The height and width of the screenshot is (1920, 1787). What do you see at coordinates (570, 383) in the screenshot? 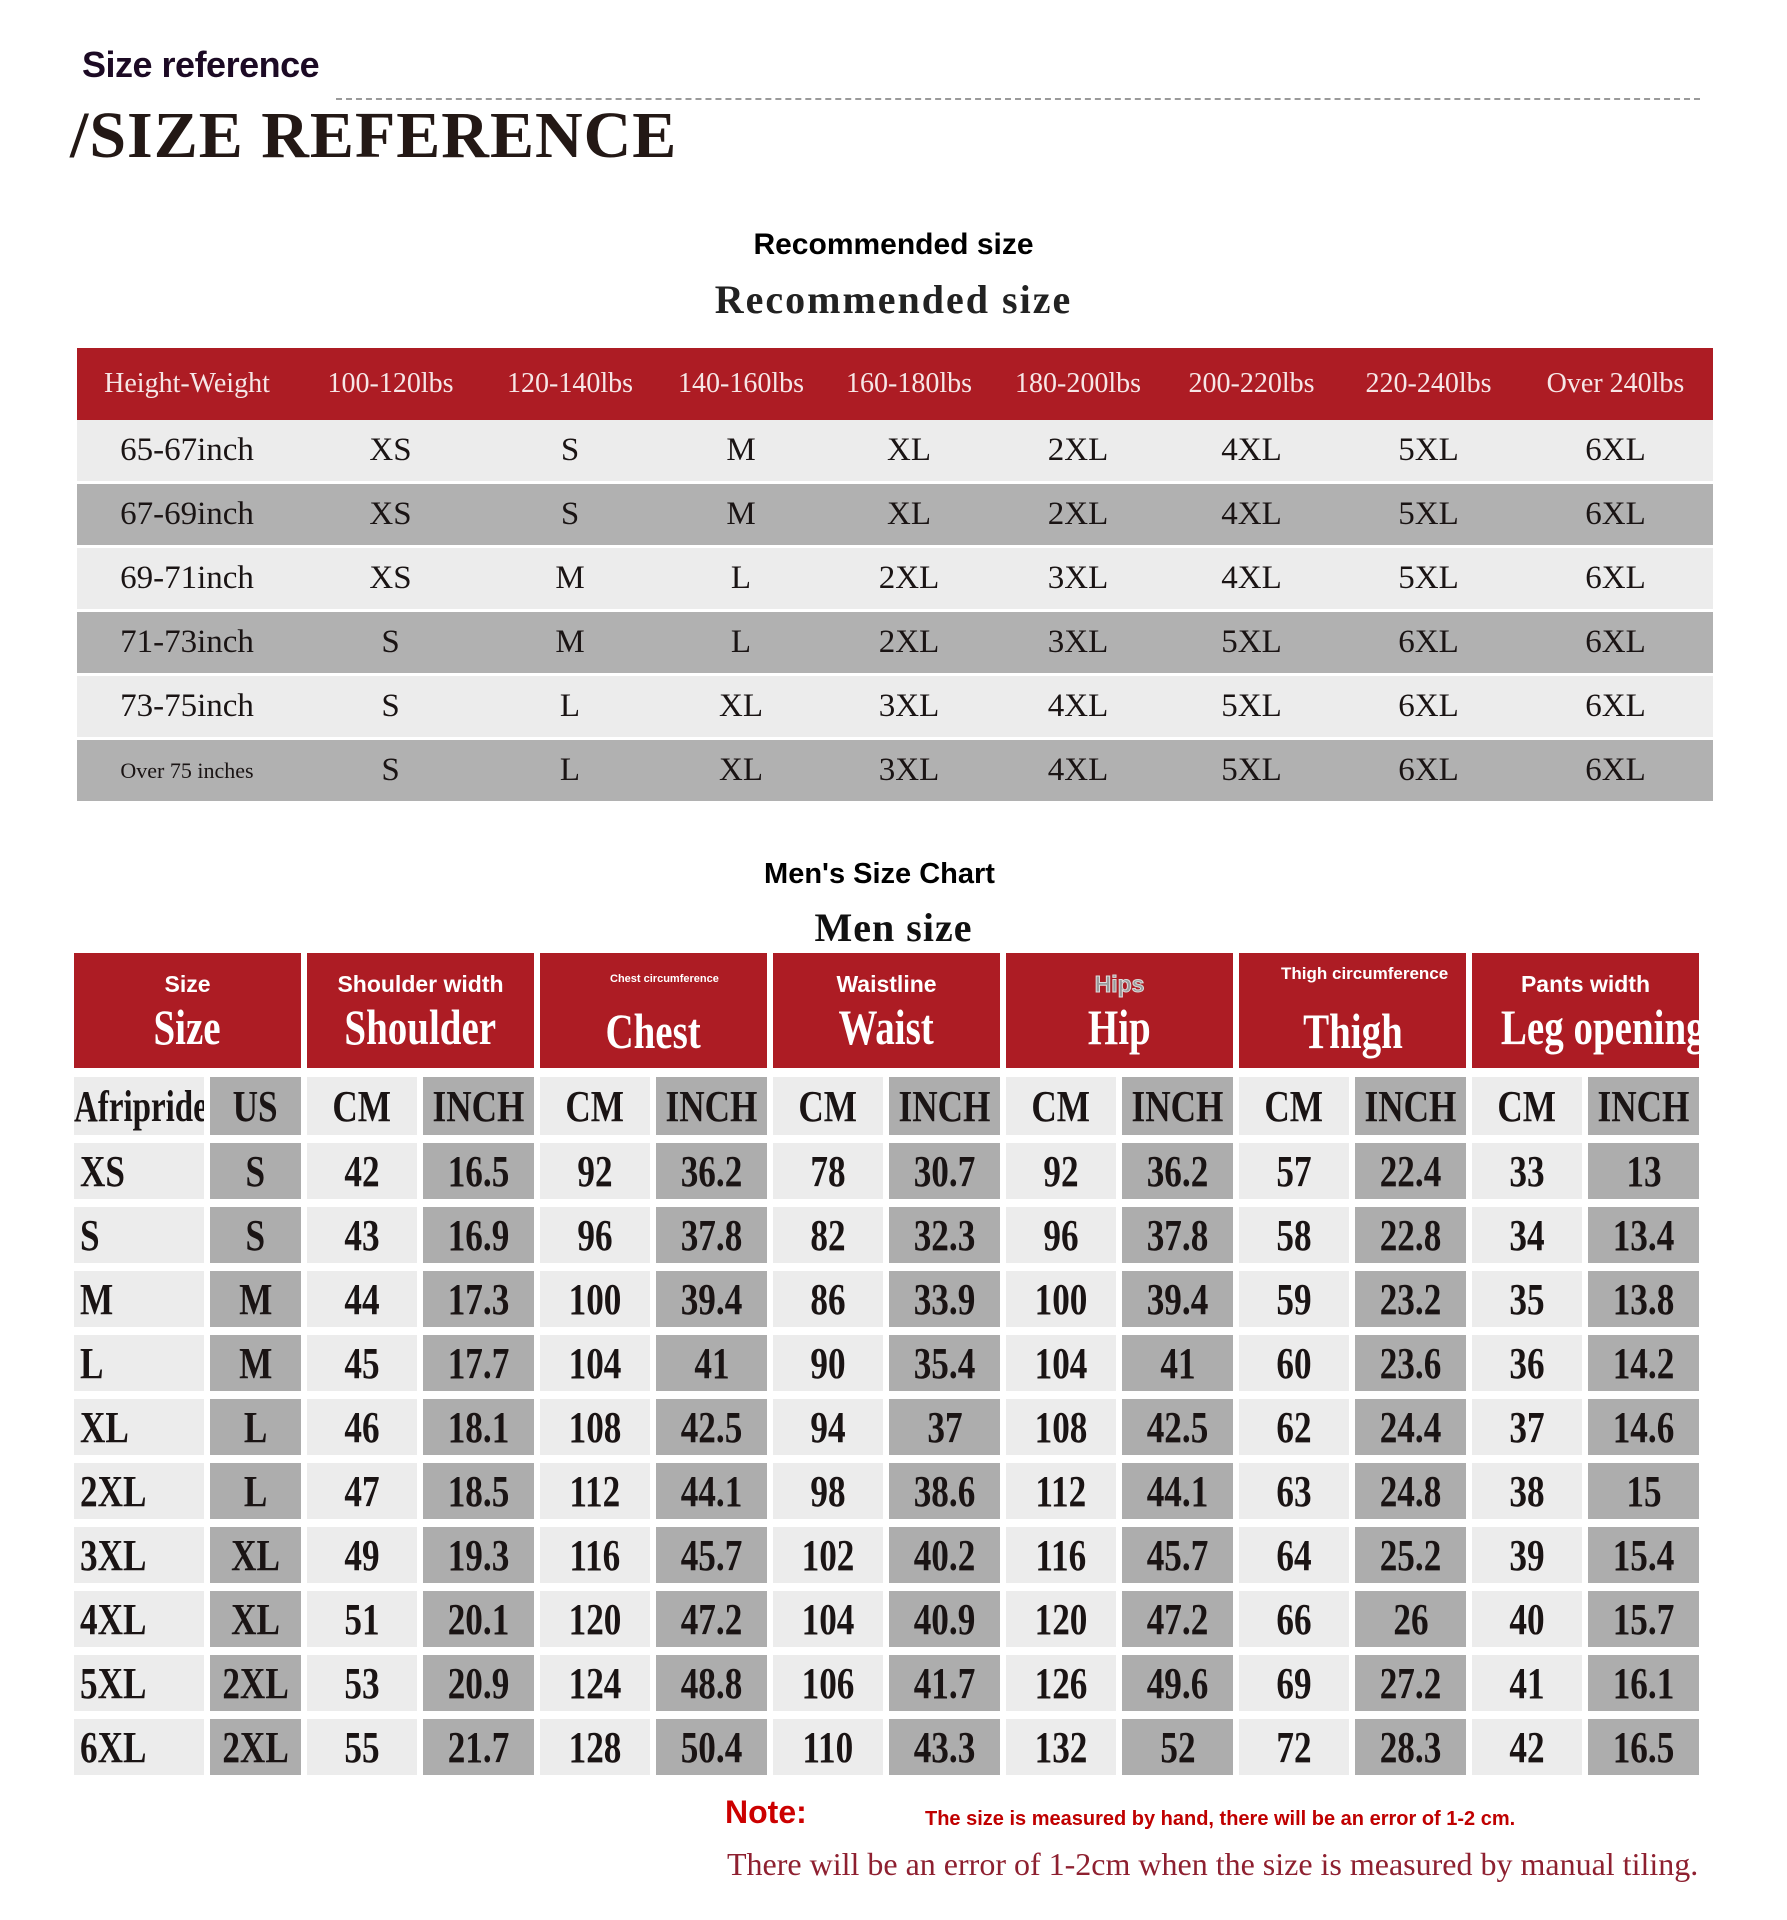
I see `column-header: 120-140lbs` at bounding box center [570, 383].